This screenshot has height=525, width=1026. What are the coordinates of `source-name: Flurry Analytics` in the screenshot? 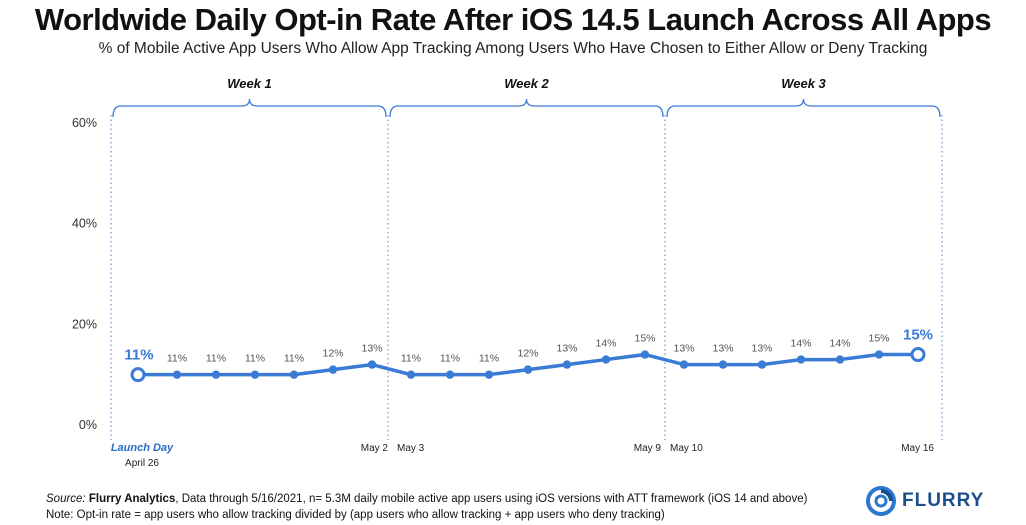 It's located at (132, 499).